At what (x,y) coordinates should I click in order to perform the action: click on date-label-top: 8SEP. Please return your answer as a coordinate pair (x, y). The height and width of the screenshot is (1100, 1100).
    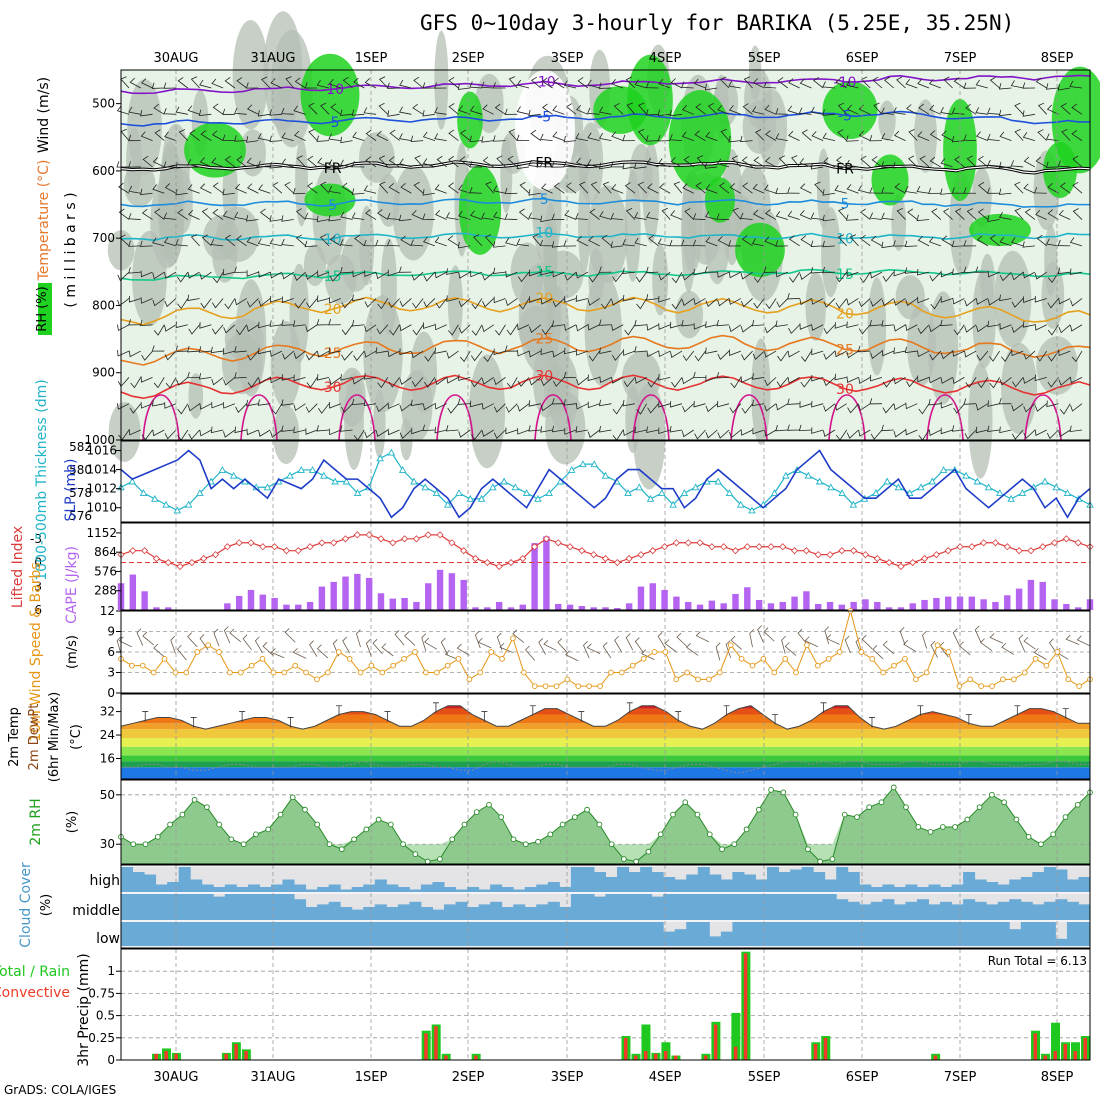
    Looking at the image, I should click on (1057, 58).